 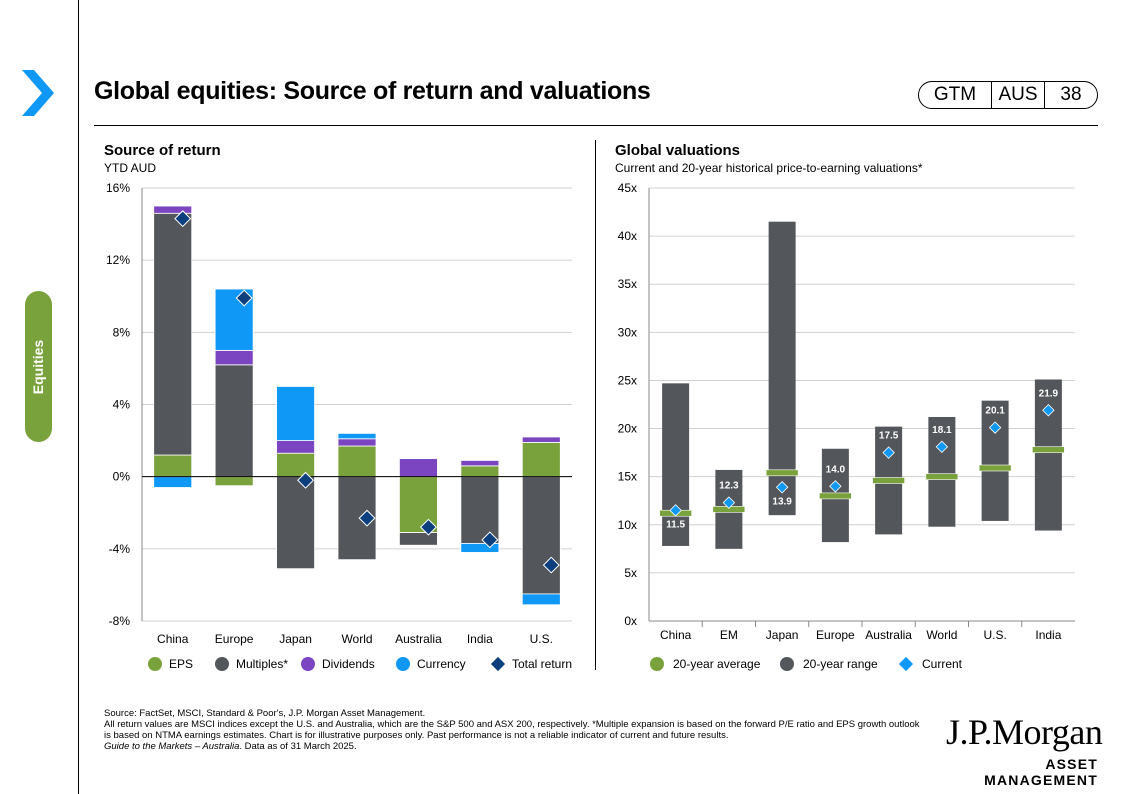 I want to click on current-value-label: 11.5, so click(x=675, y=524).